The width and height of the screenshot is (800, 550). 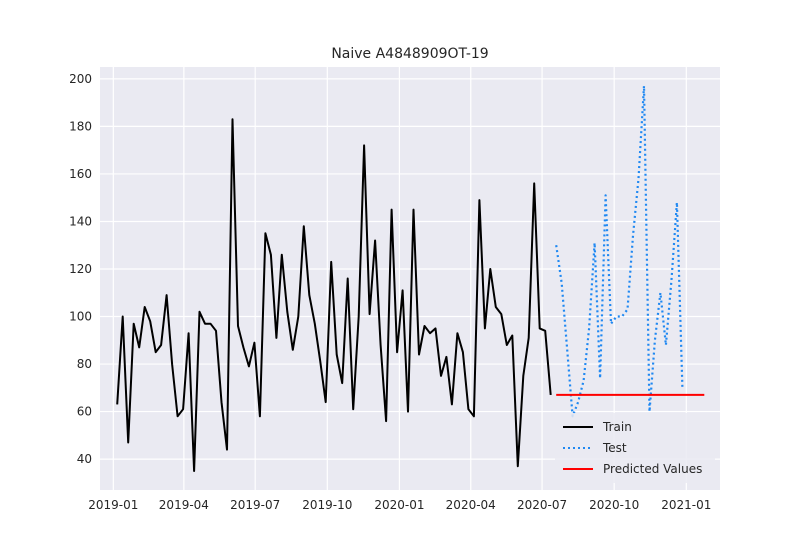 What do you see at coordinates (80, 317) in the screenshot?
I see `y-tick-label: 100` at bounding box center [80, 317].